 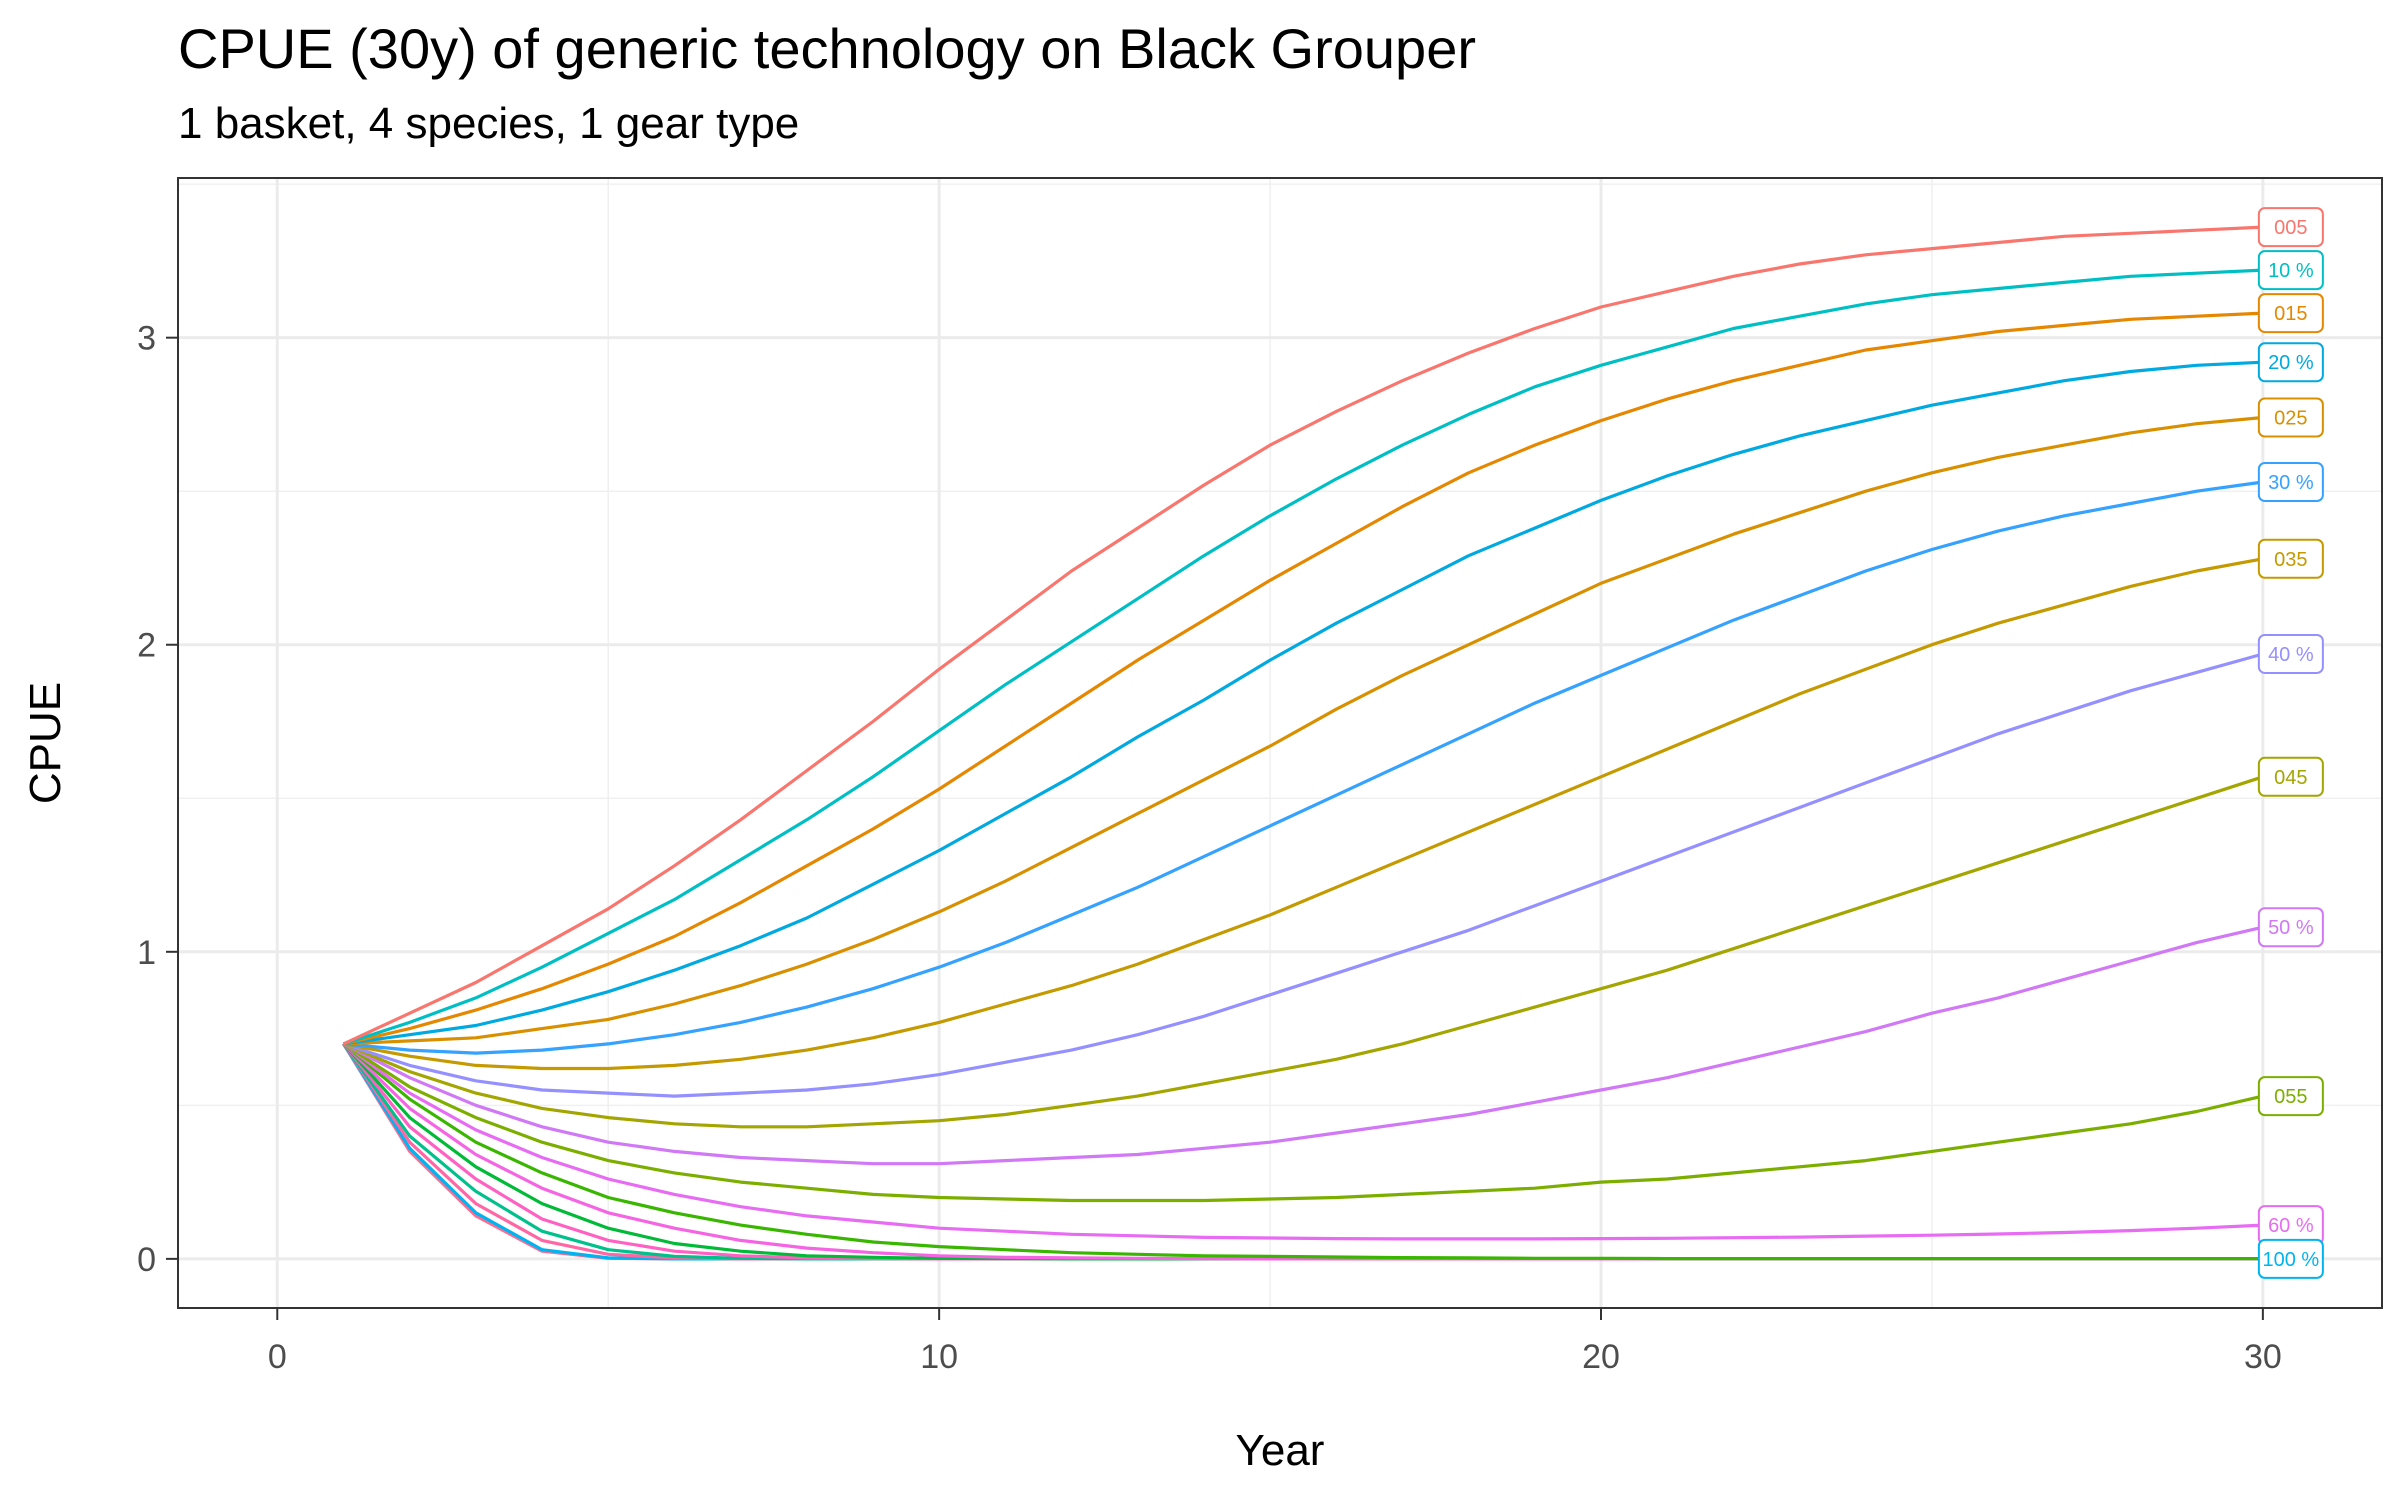 I want to click on end-label-text: 055, so click(x=2290, y=1097).